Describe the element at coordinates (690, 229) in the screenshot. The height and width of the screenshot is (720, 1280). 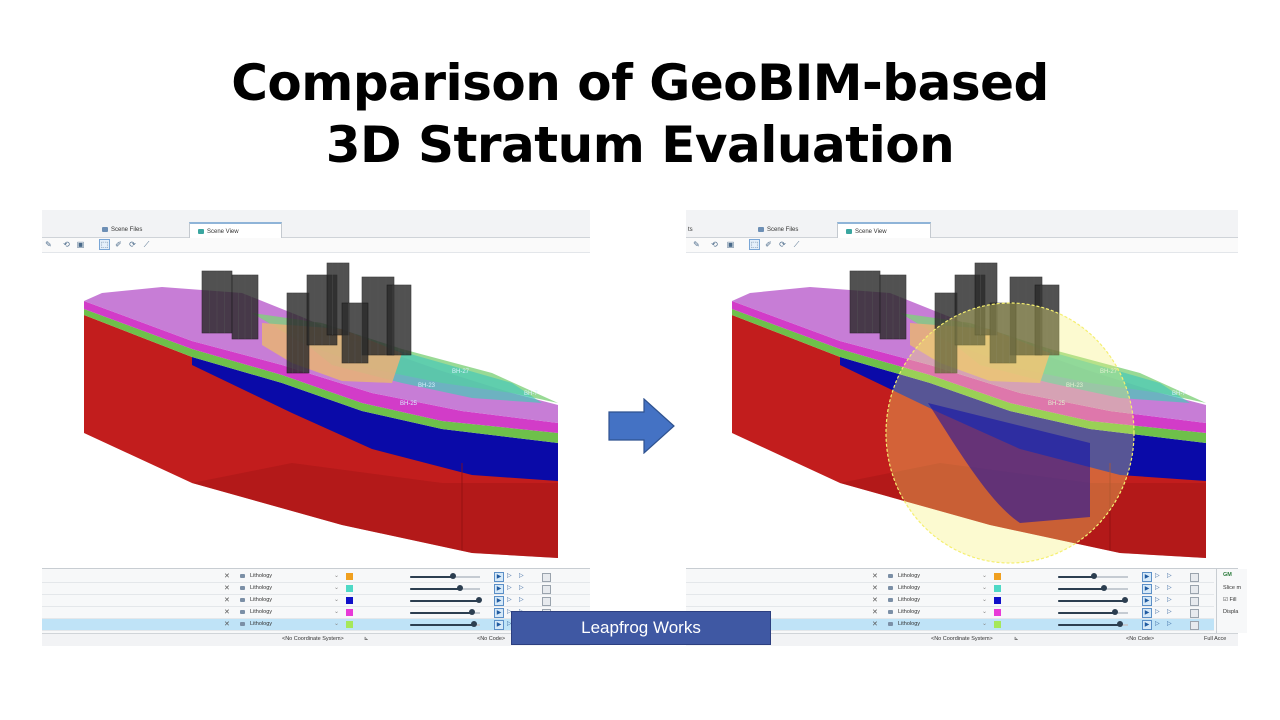
I see `tab-fragment: ts` at that location.